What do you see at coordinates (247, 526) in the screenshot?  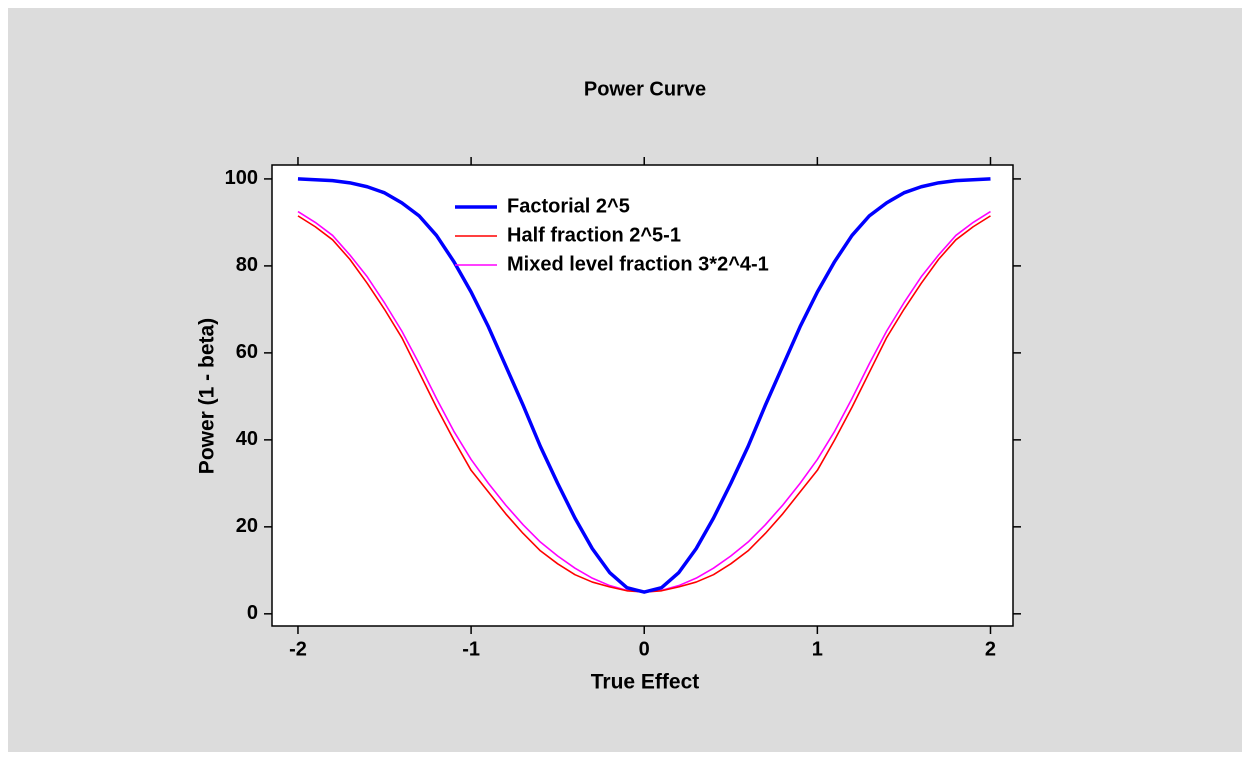 I see `y-tick-label: 20` at bounding box center [247, 526].